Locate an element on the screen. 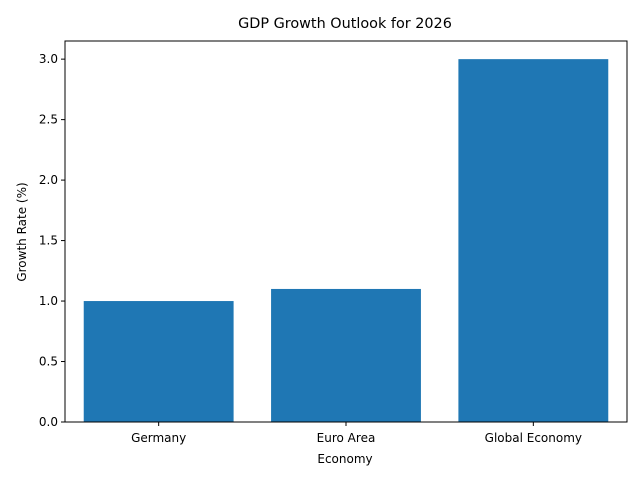 The image size is (640, 480). y-tick-label: 1.0 is located at coordinates (48, 301).